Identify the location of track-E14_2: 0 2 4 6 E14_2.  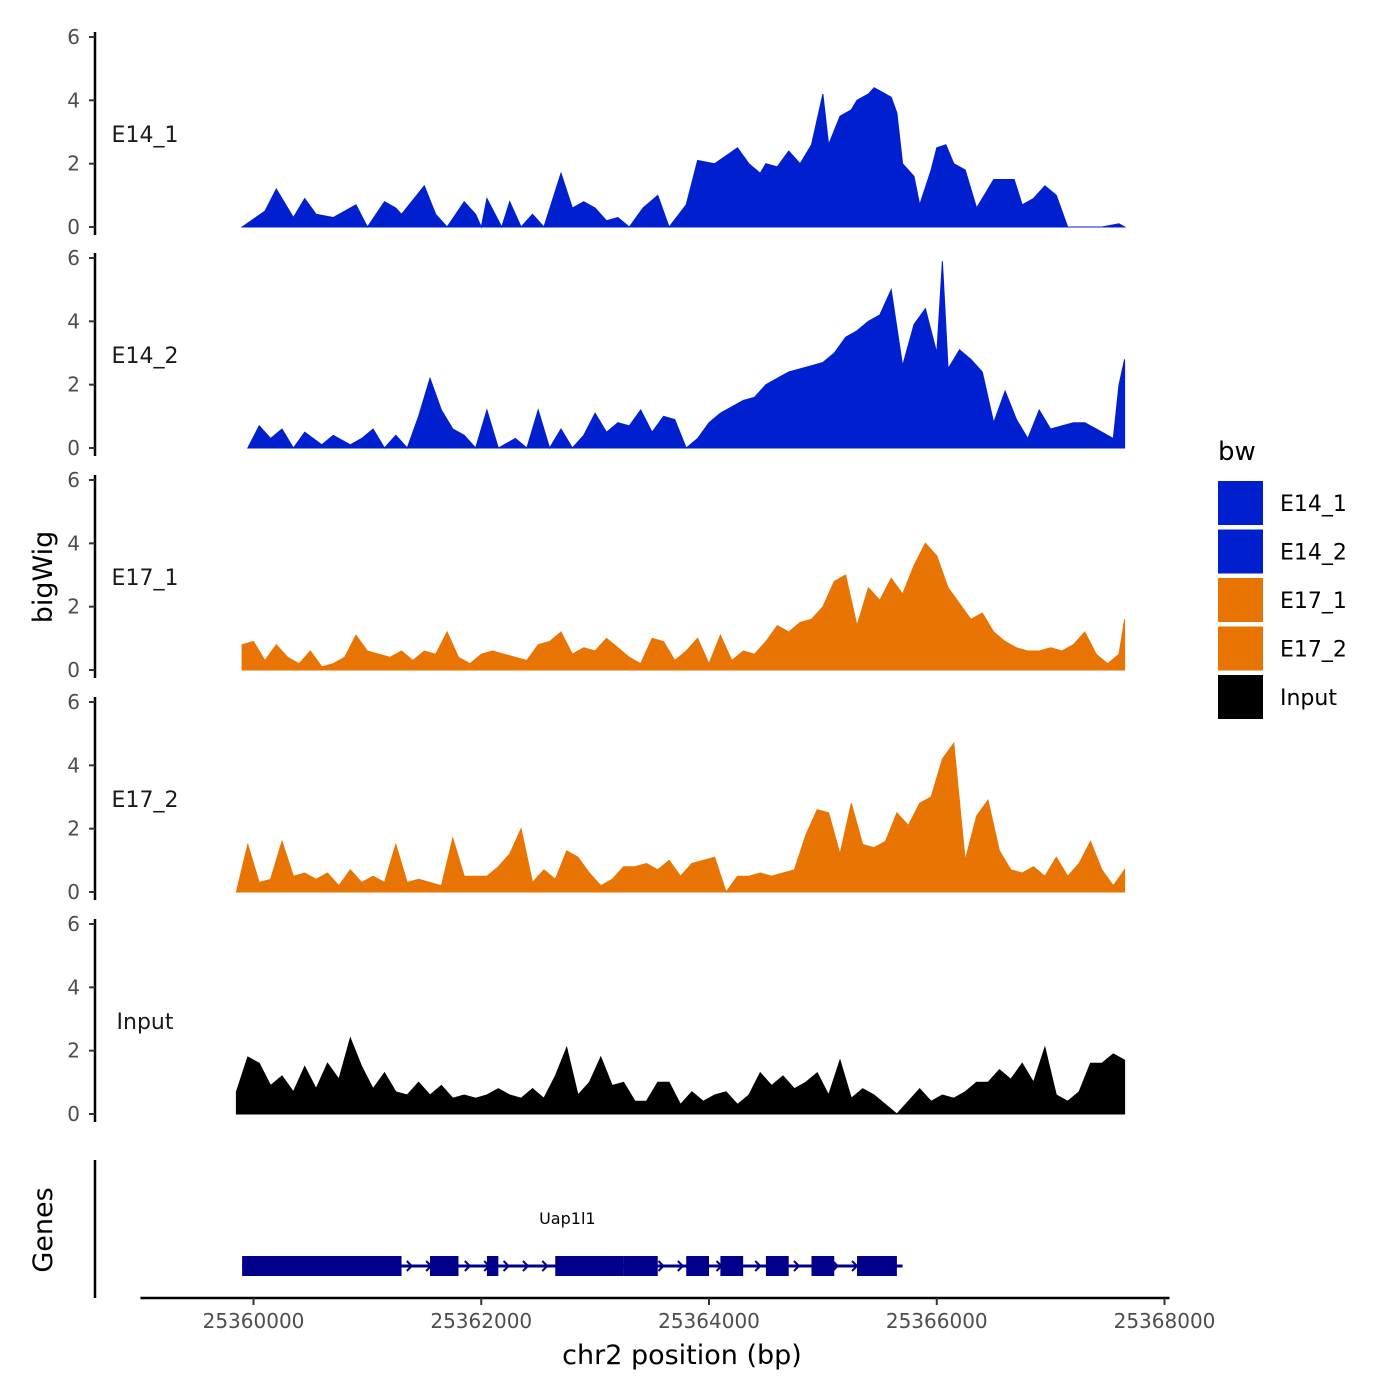
(596, 353).